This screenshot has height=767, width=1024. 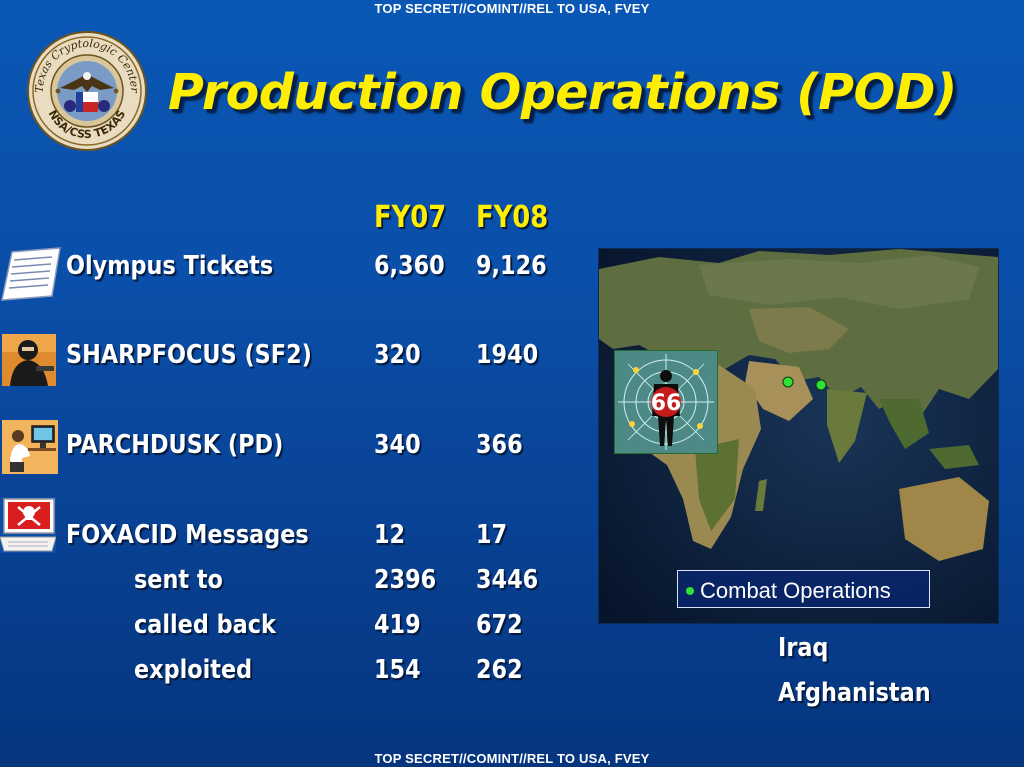 What do you see at coordinates (821, 385) in the screenshot?
I see `afghanistan-marker` at bounding box center [821, 385].